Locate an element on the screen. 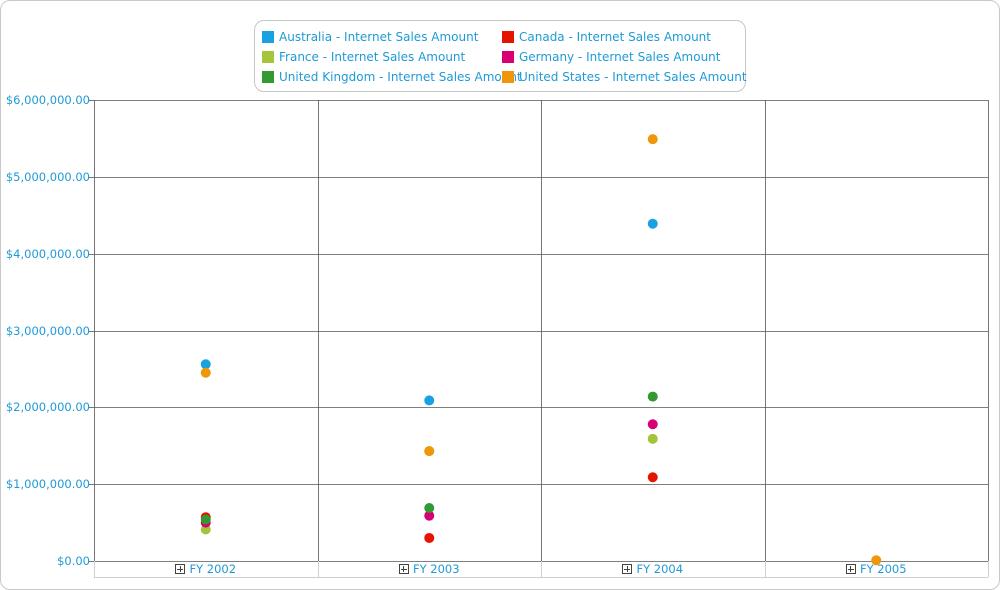 The height and width of the screenshot is (590, 1000). y-tick-label: $4,000,000.00 is located at coordinates (47, 253).